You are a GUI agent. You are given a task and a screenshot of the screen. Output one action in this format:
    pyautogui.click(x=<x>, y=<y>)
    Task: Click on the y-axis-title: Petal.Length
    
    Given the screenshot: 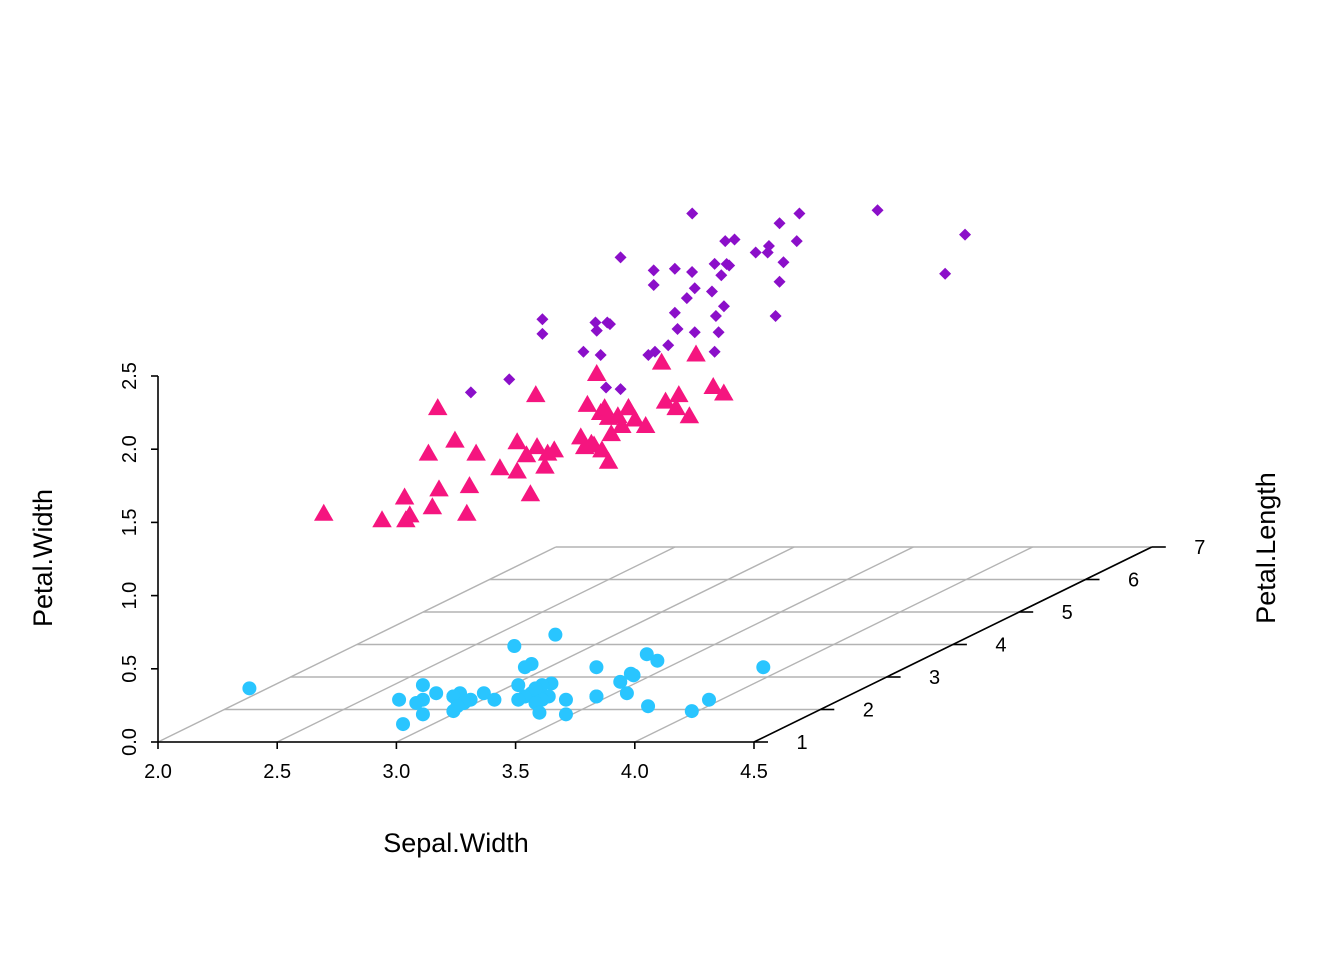 What is the action you would take?
    pyautogui.click(x=1266, y=548)
    